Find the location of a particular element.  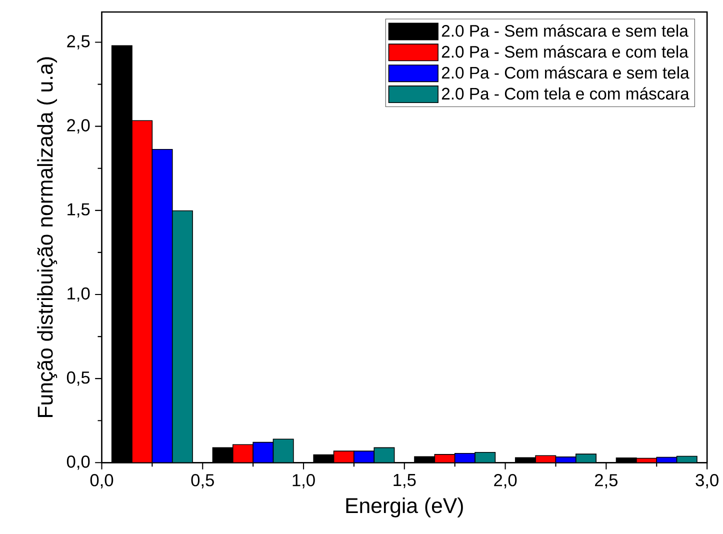

x-tick-label: 2,0 is located at coordinates (505, 481).